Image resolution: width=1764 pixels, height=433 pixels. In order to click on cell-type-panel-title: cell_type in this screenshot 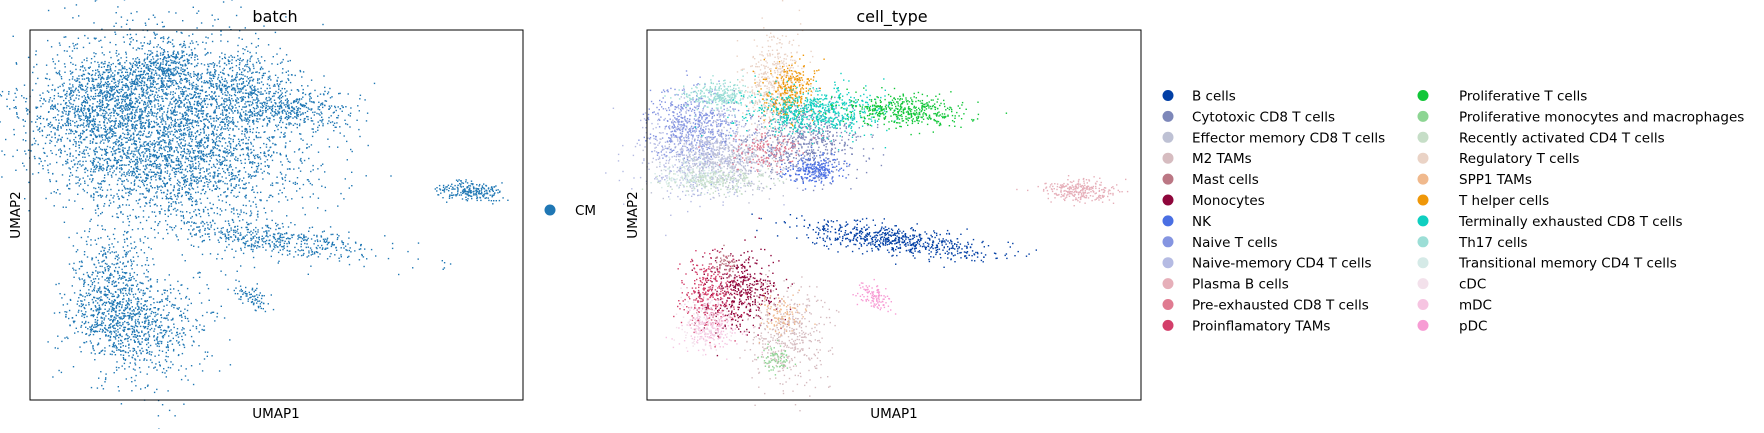, I will do `click(891, 17)`.